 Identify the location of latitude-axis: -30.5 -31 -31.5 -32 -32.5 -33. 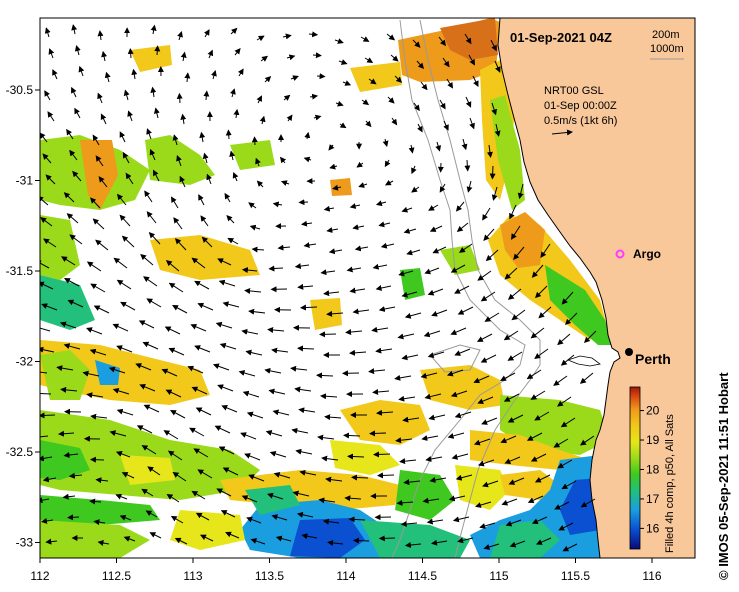
(23, 316).